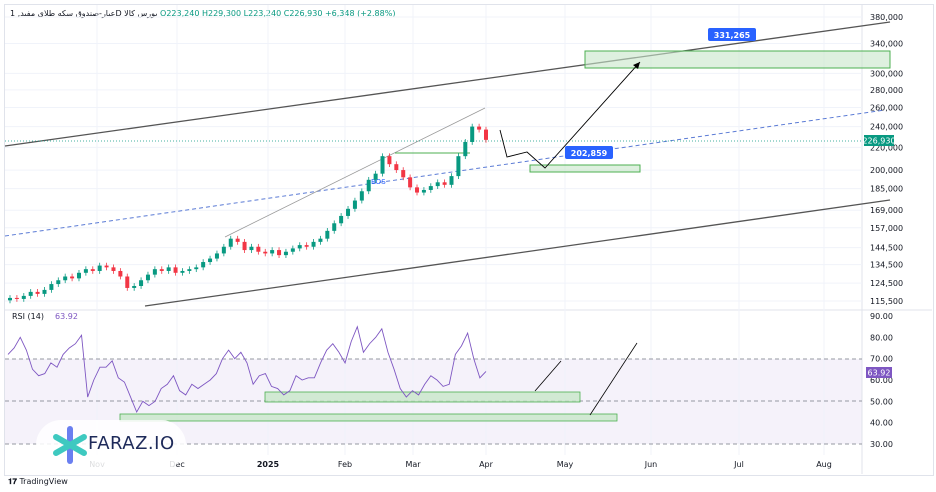 The height and width of the screenshot is (492, 936). What do you see at coordinates (737, 59) in the screenshot?
I see `target-zone` at bounding box center [737, 59].